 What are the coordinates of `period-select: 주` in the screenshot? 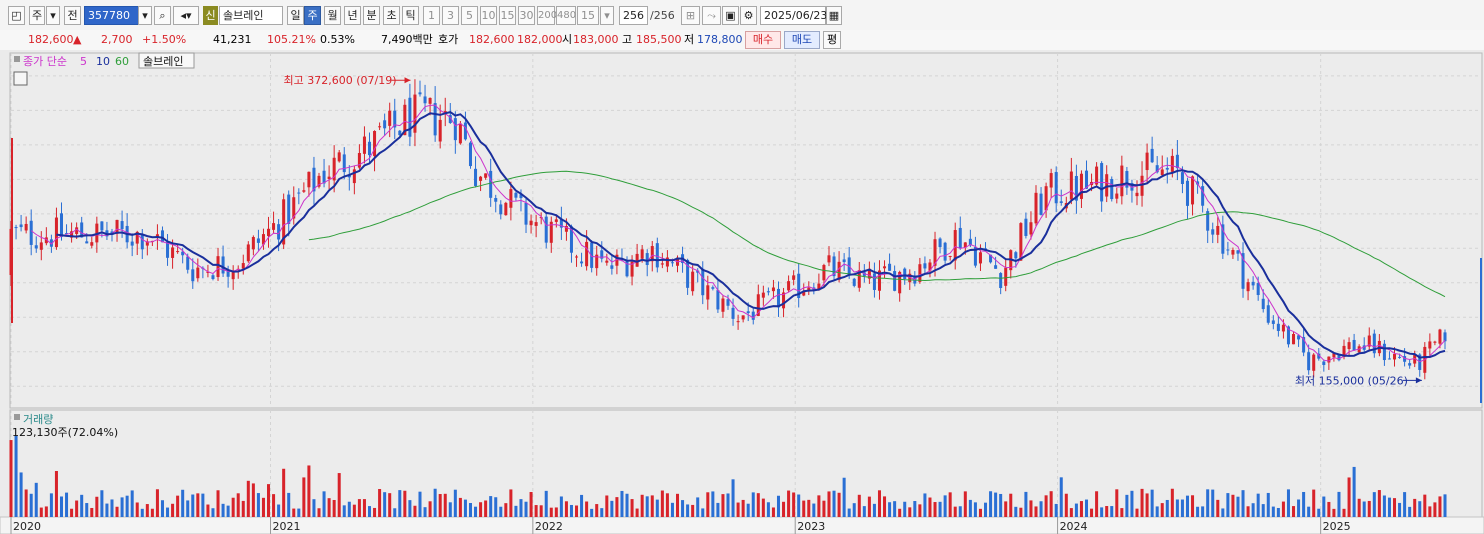 It's located at (37, 15).